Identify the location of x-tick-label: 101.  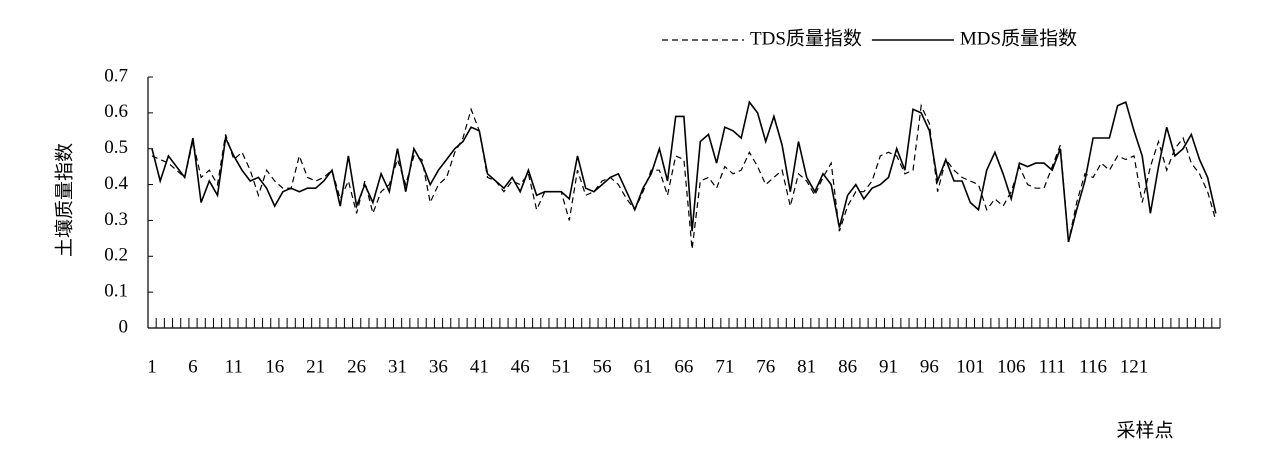
(970, 366).